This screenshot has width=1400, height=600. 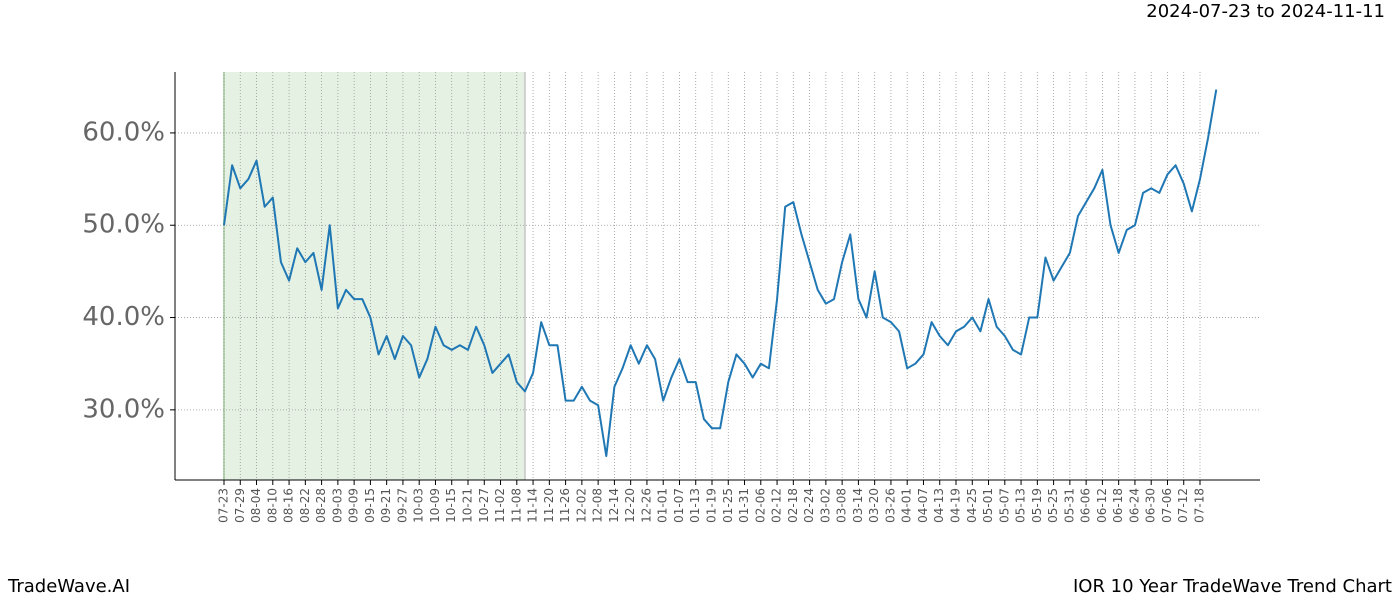 I want to click on highlight-region, so click(x=374, y=276).